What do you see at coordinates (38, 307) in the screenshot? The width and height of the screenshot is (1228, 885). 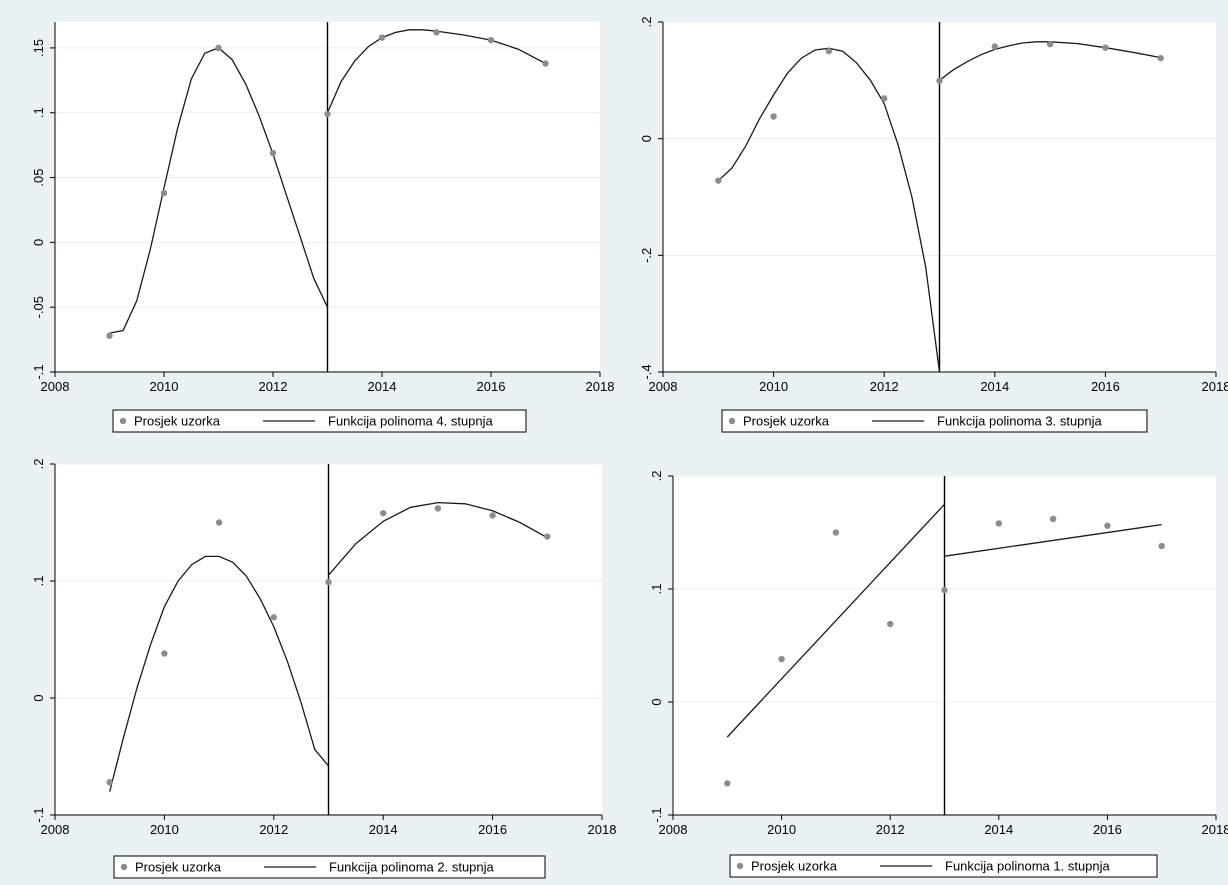 I see `y-tick-label: -.05` at bounding box center [38, 307].